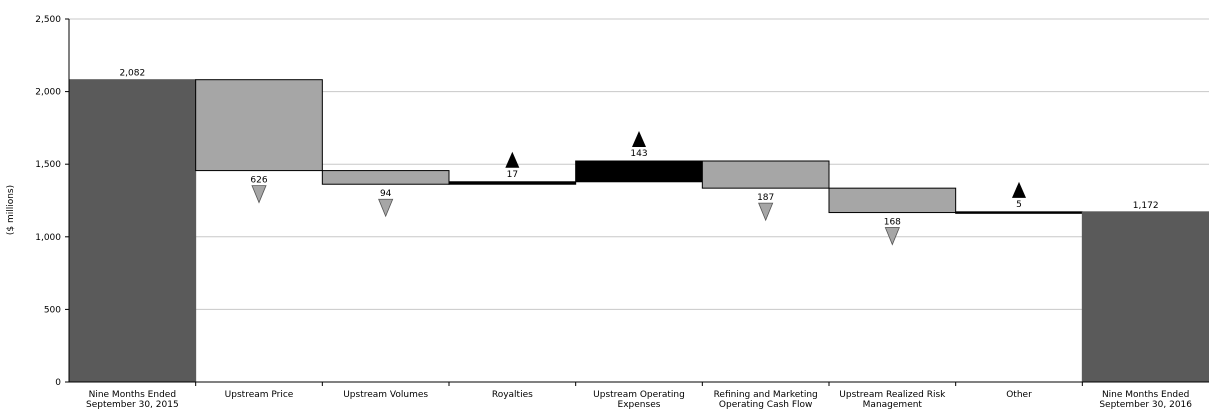  Describe the element at coordinates (259, 395) in the screenshot. I see `x-tick-label: Upstream Price` at that location.